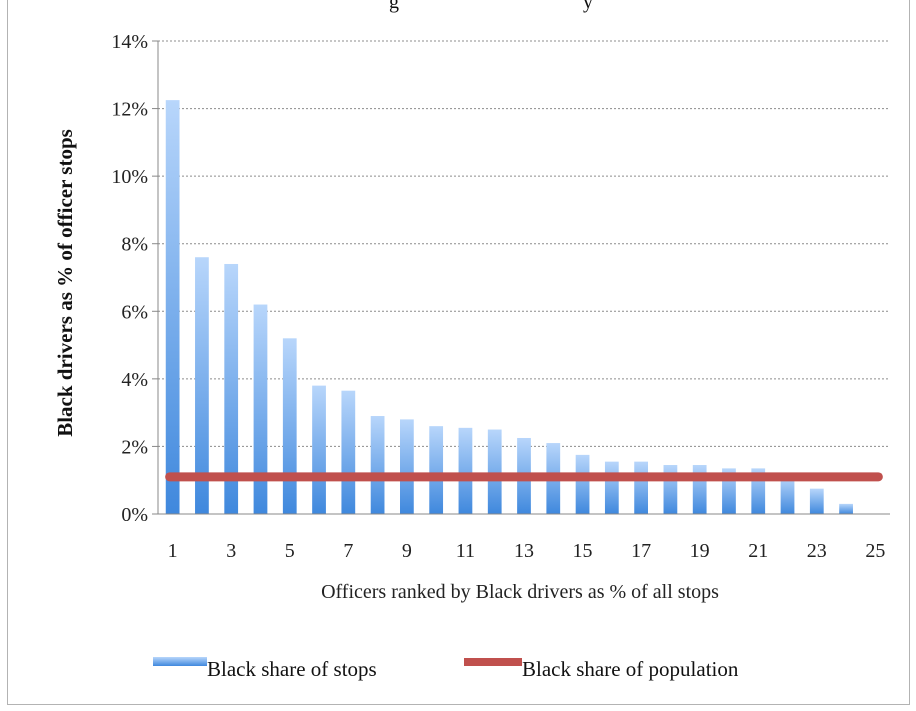  What do you see at coordinates (407, 551) in the screenshot?
I see `x-tick-label: 9` at bounding box center [407, 551].